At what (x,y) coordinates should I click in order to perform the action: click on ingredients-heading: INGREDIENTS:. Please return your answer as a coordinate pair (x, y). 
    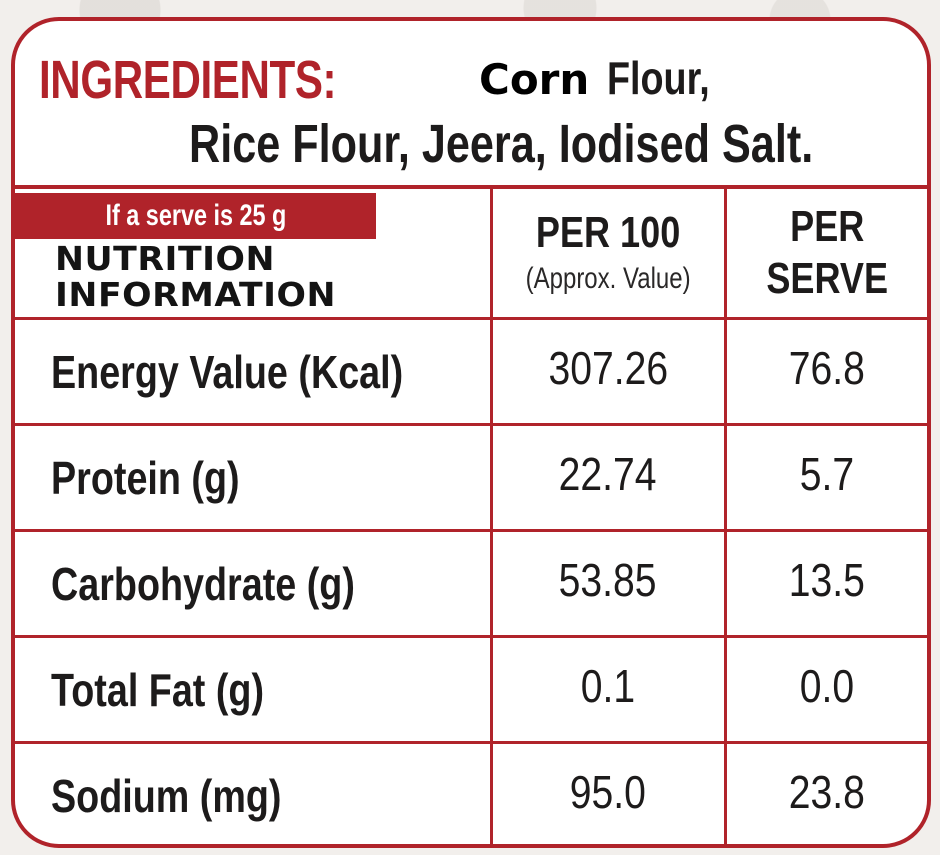
    Looking at the image, I should click on (188, 80).